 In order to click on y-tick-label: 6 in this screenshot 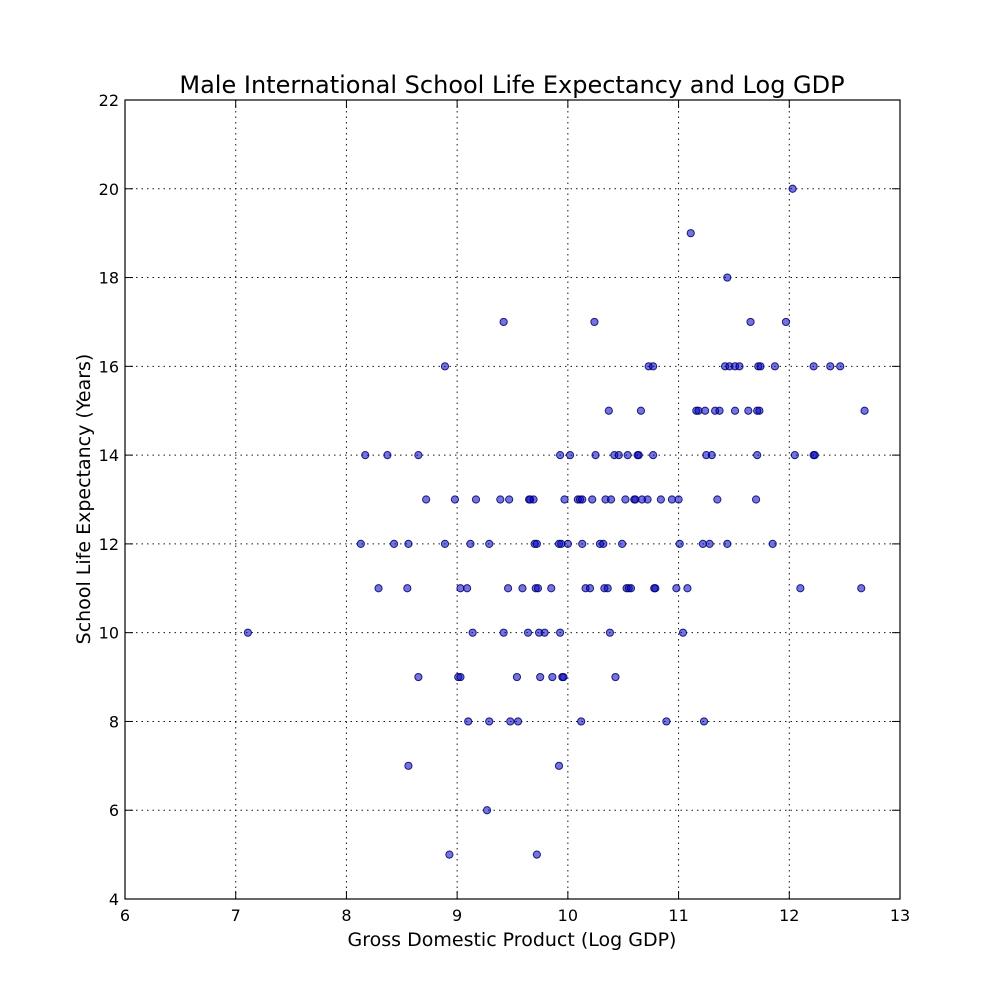, I will do `click(114, 810)`.